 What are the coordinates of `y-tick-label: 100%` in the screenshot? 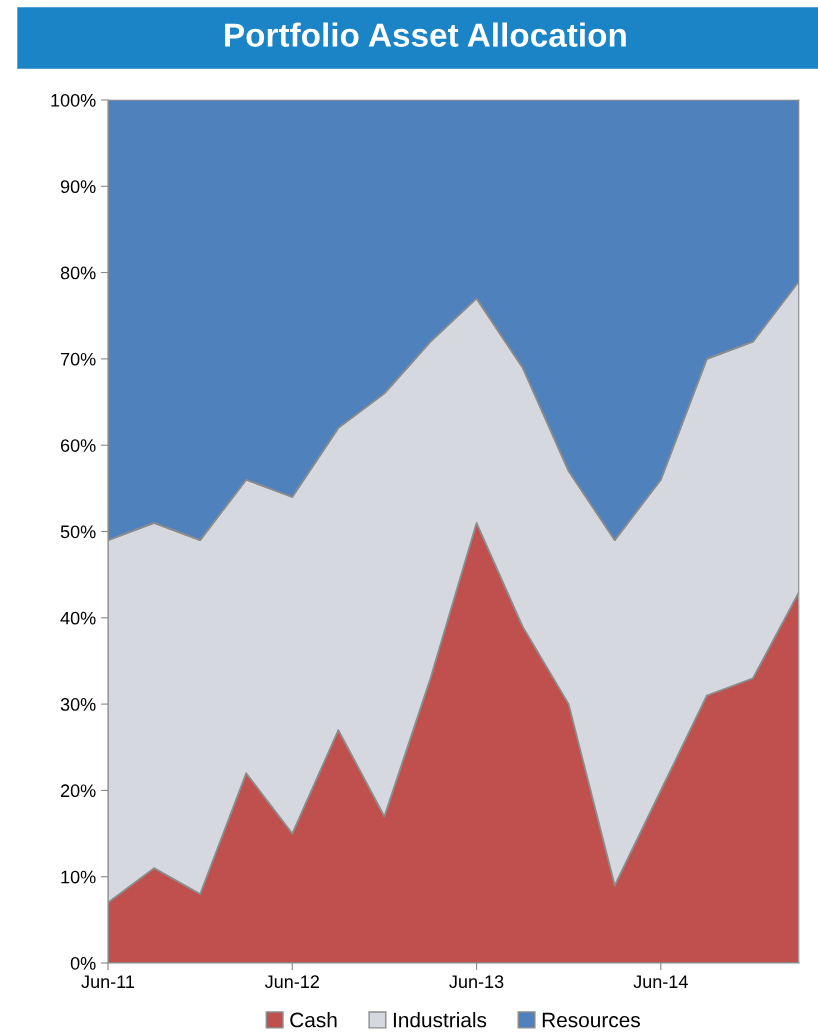 It's located at (73, 100).